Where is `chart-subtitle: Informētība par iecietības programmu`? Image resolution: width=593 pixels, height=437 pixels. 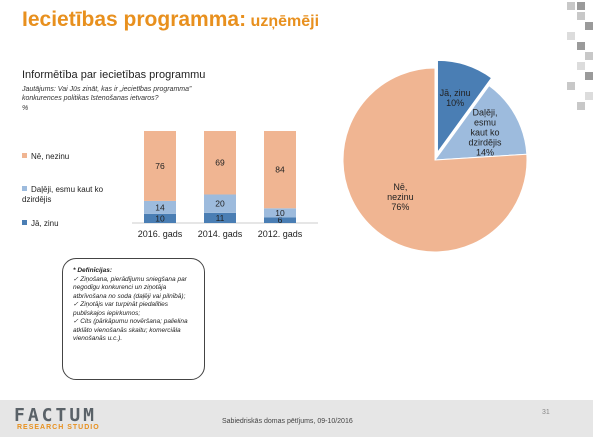
chart-subtitle: Informētība par iecietības programmu is located at coordinates (114, 75).